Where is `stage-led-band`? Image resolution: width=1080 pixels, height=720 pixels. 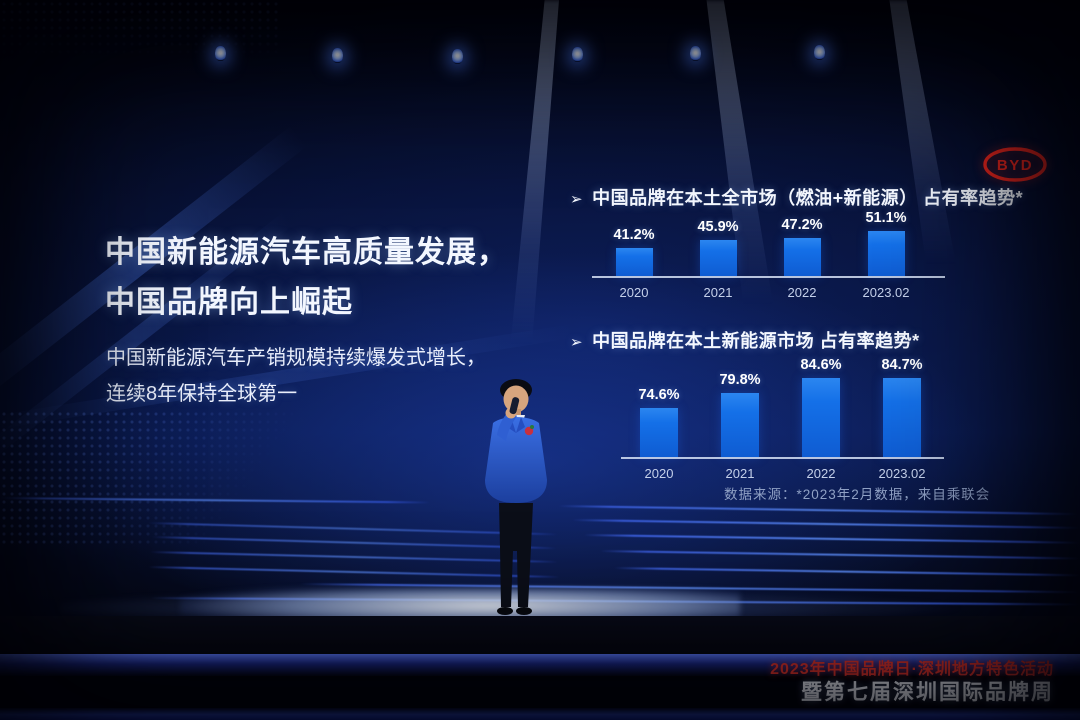
stage-led-band is located at coordinates (540, 665).